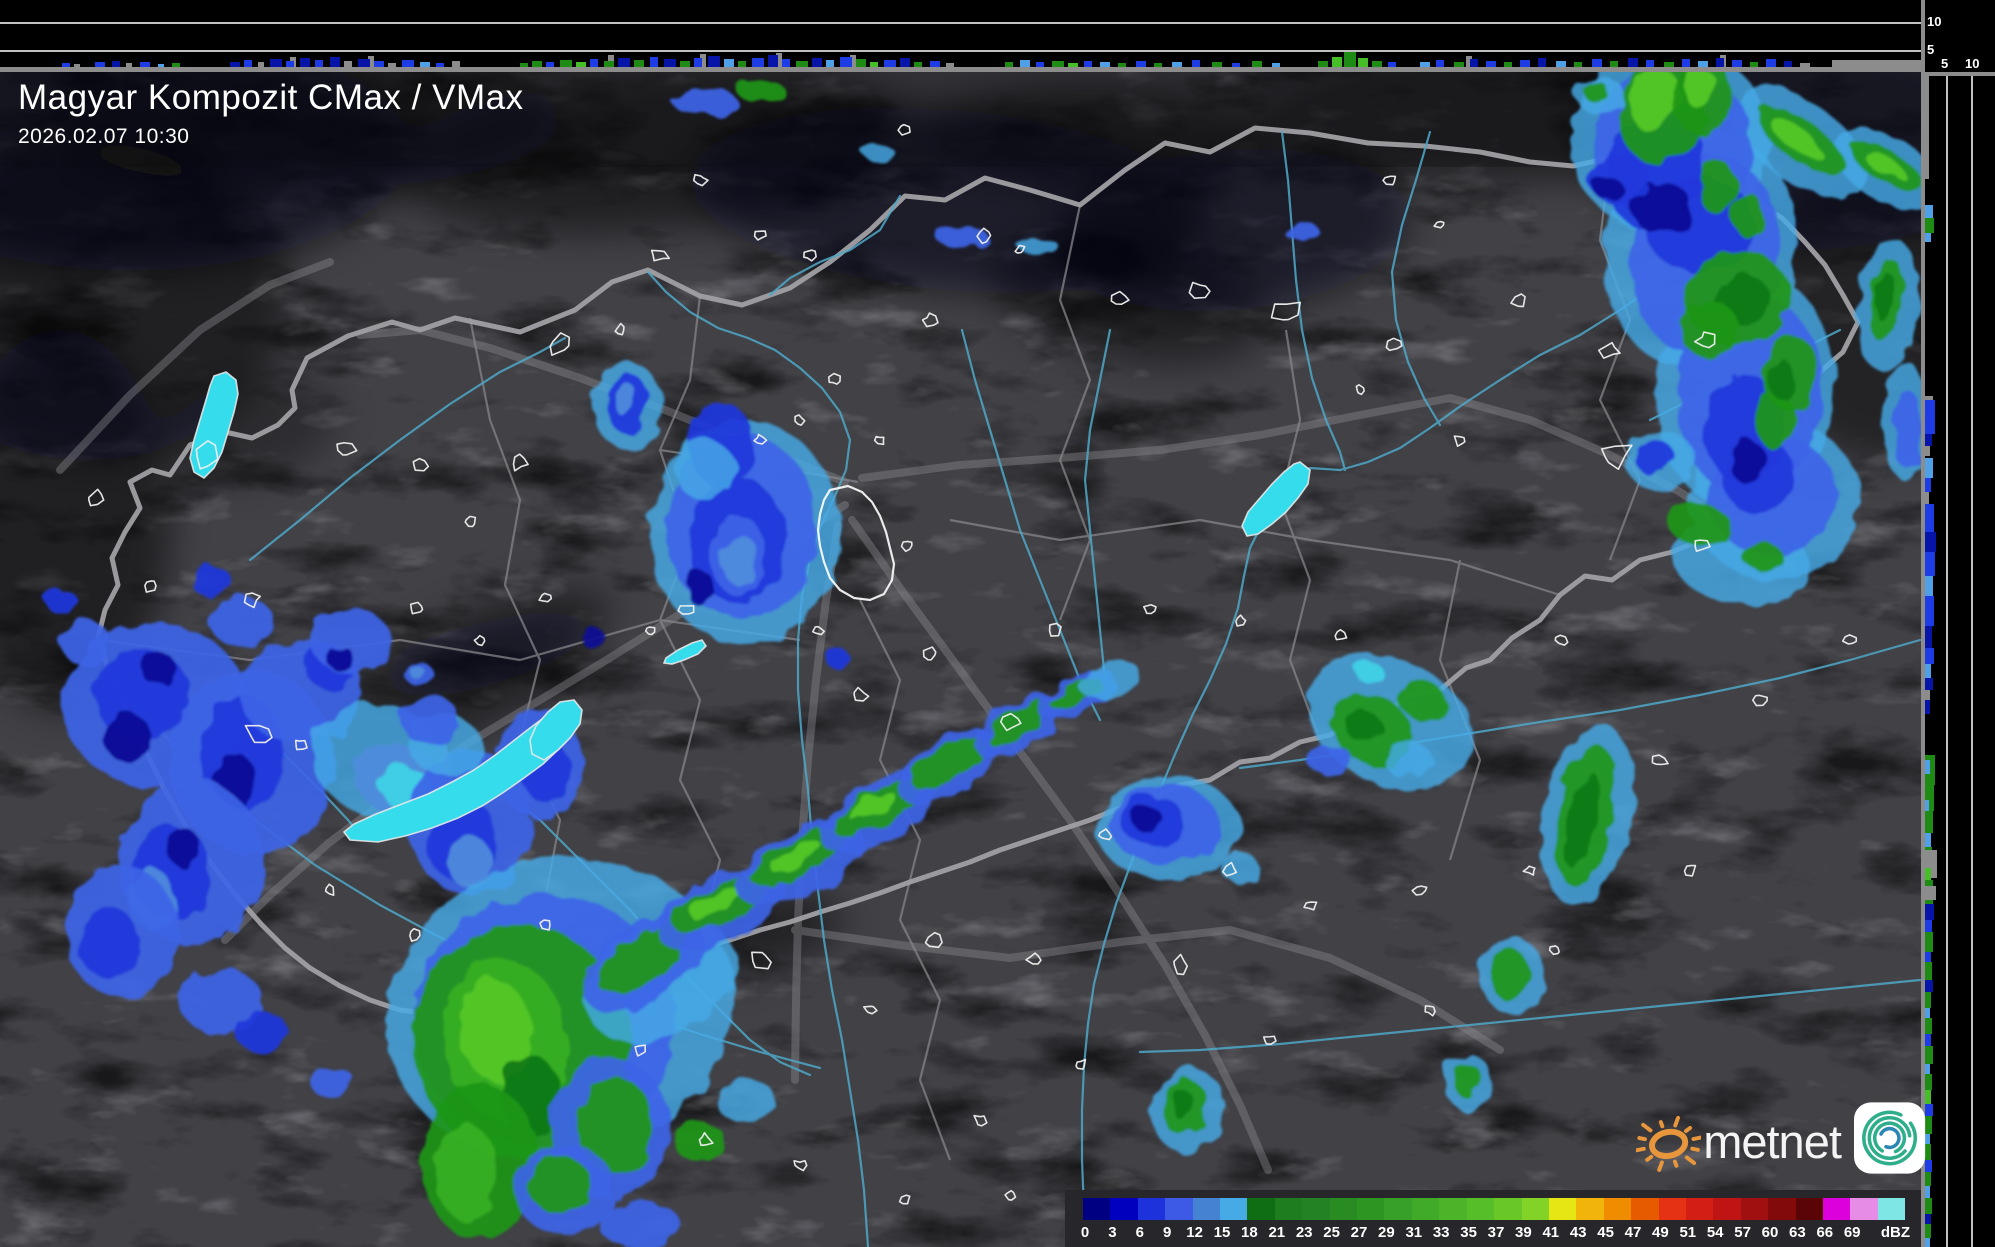 Image resolution: width=1995 pixels, height=1247 pixels. I want to click on right-profile-tick-5: 5, so click(1945, 63).